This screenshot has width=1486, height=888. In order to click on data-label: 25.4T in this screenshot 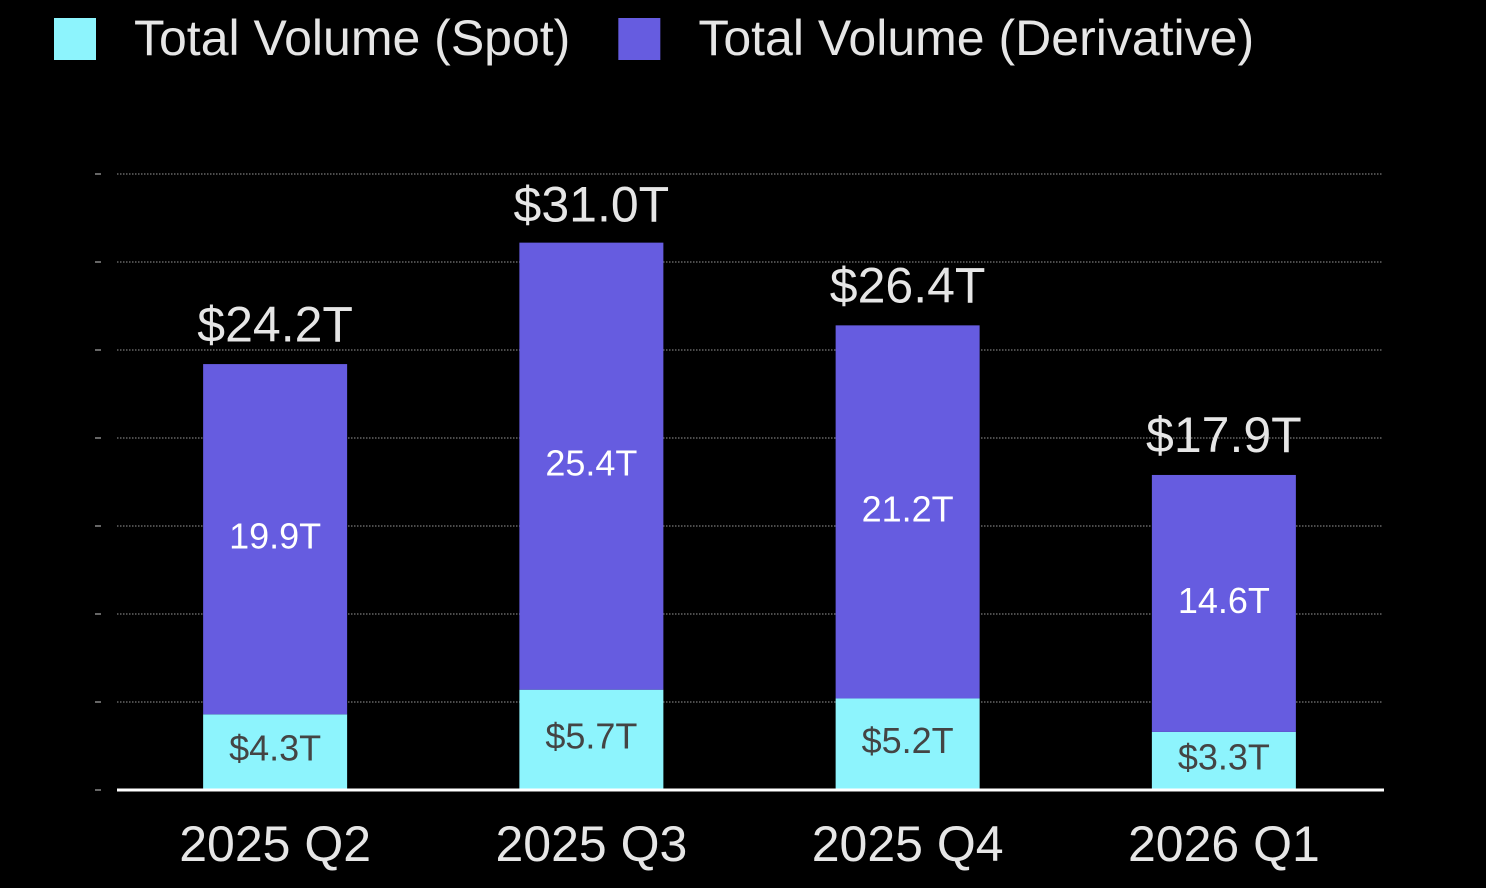, I will do `click(591, 463)`.